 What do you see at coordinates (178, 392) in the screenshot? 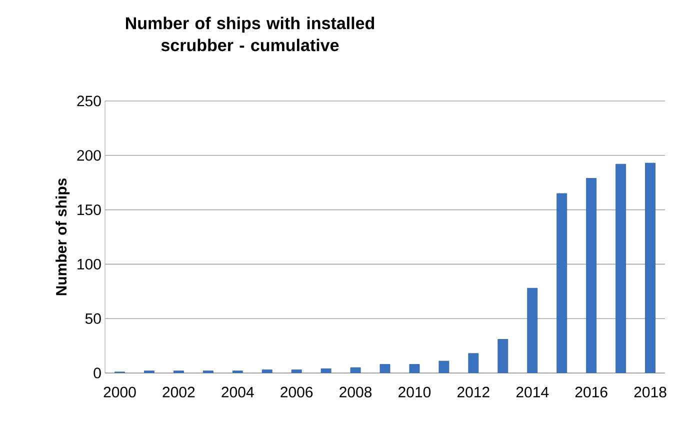
I see `x-tick-label: 2002` at bounding box center [178, 392].